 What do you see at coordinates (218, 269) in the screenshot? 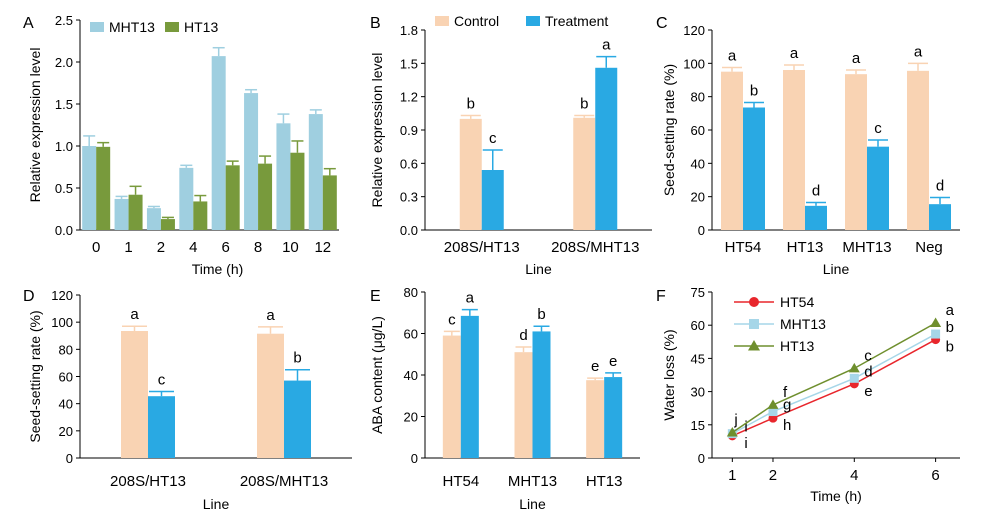
I see `x-axis-label: Time (h)` at bounding box center [218, 269].